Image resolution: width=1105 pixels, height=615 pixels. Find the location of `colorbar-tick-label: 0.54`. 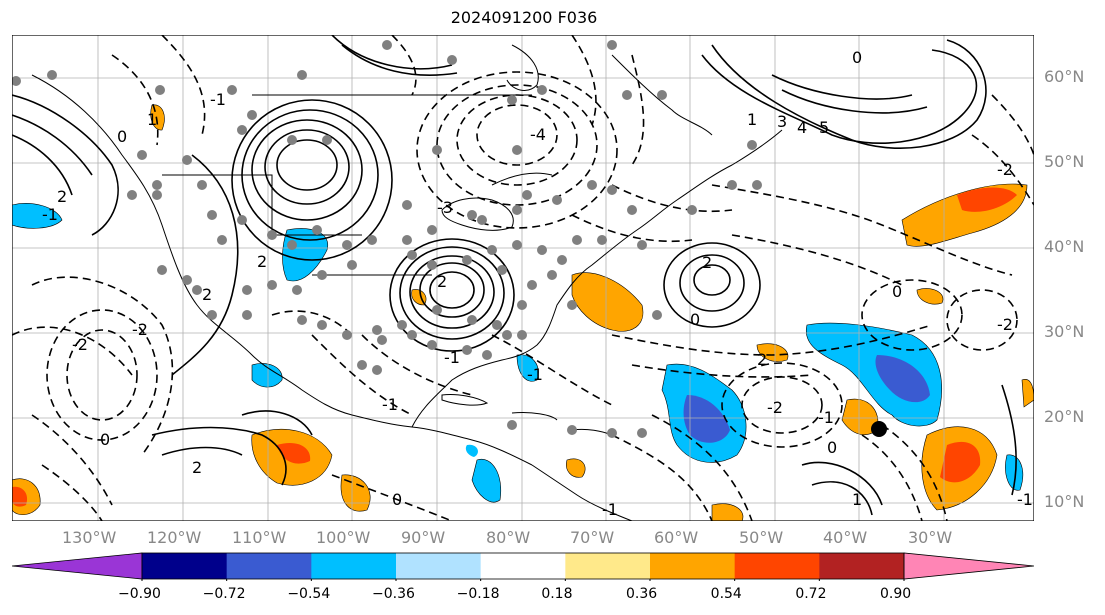

colorbar-tick-label: 0.54 is located at coordinates (726, 594).